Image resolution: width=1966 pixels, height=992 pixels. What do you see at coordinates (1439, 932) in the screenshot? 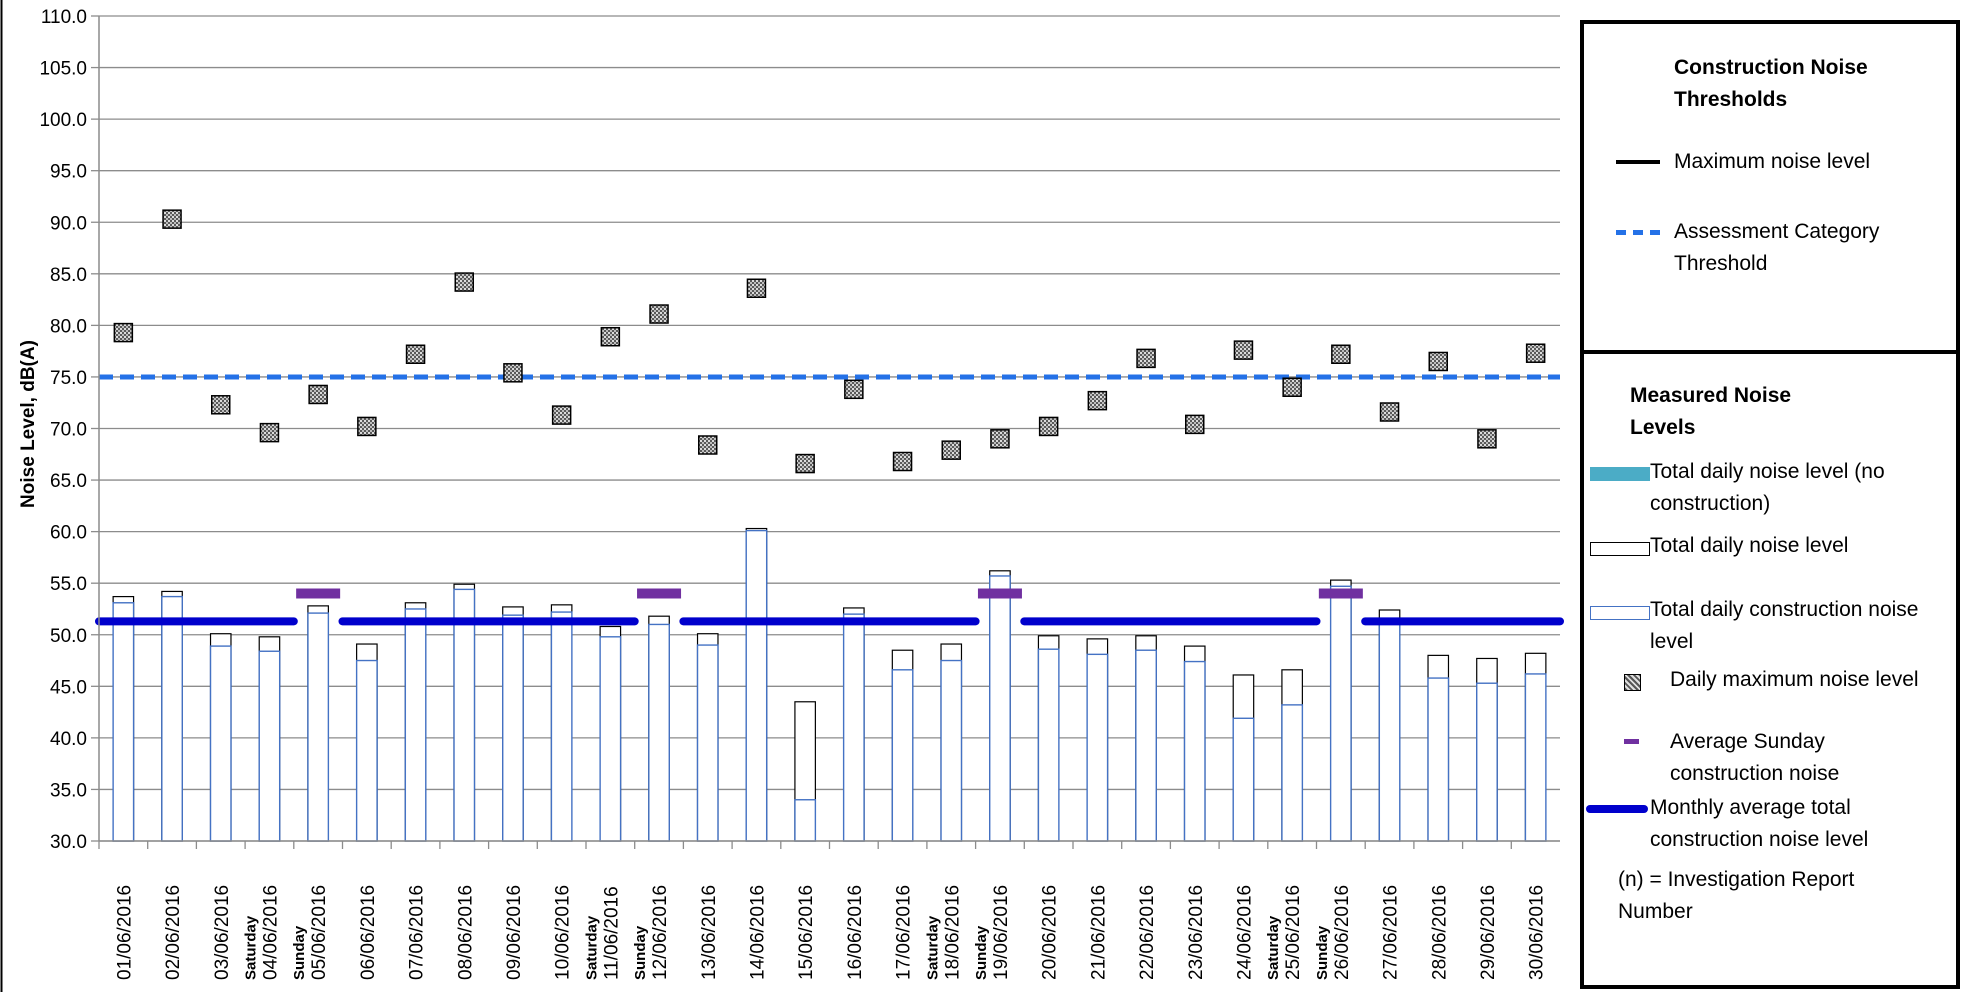
I see `x-tick-label: 28/06/2016` at bounding box center [1439, 932].